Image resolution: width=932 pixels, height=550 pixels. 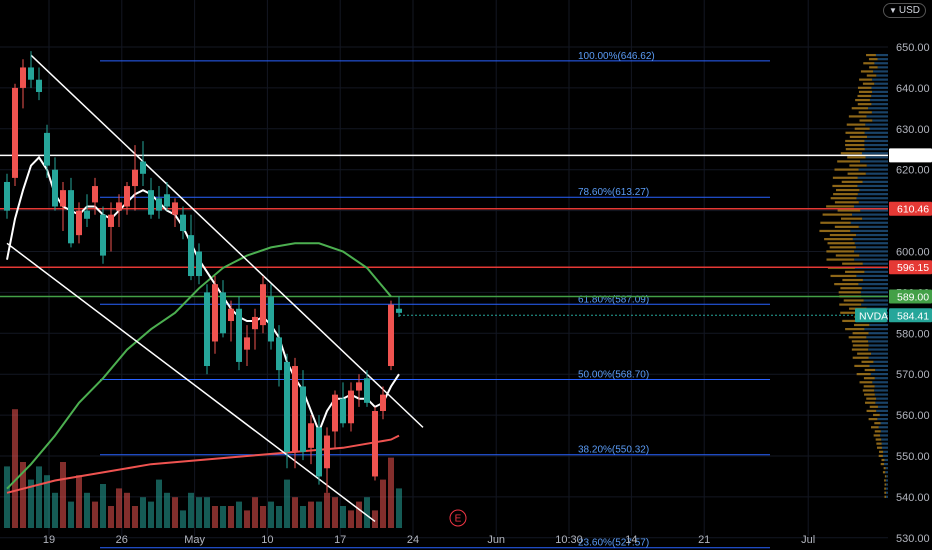 I want to click on time-axis: 19 26 May 10 17 24 Jun 10:30 14 21 Jul, so click(x=429, y=540).